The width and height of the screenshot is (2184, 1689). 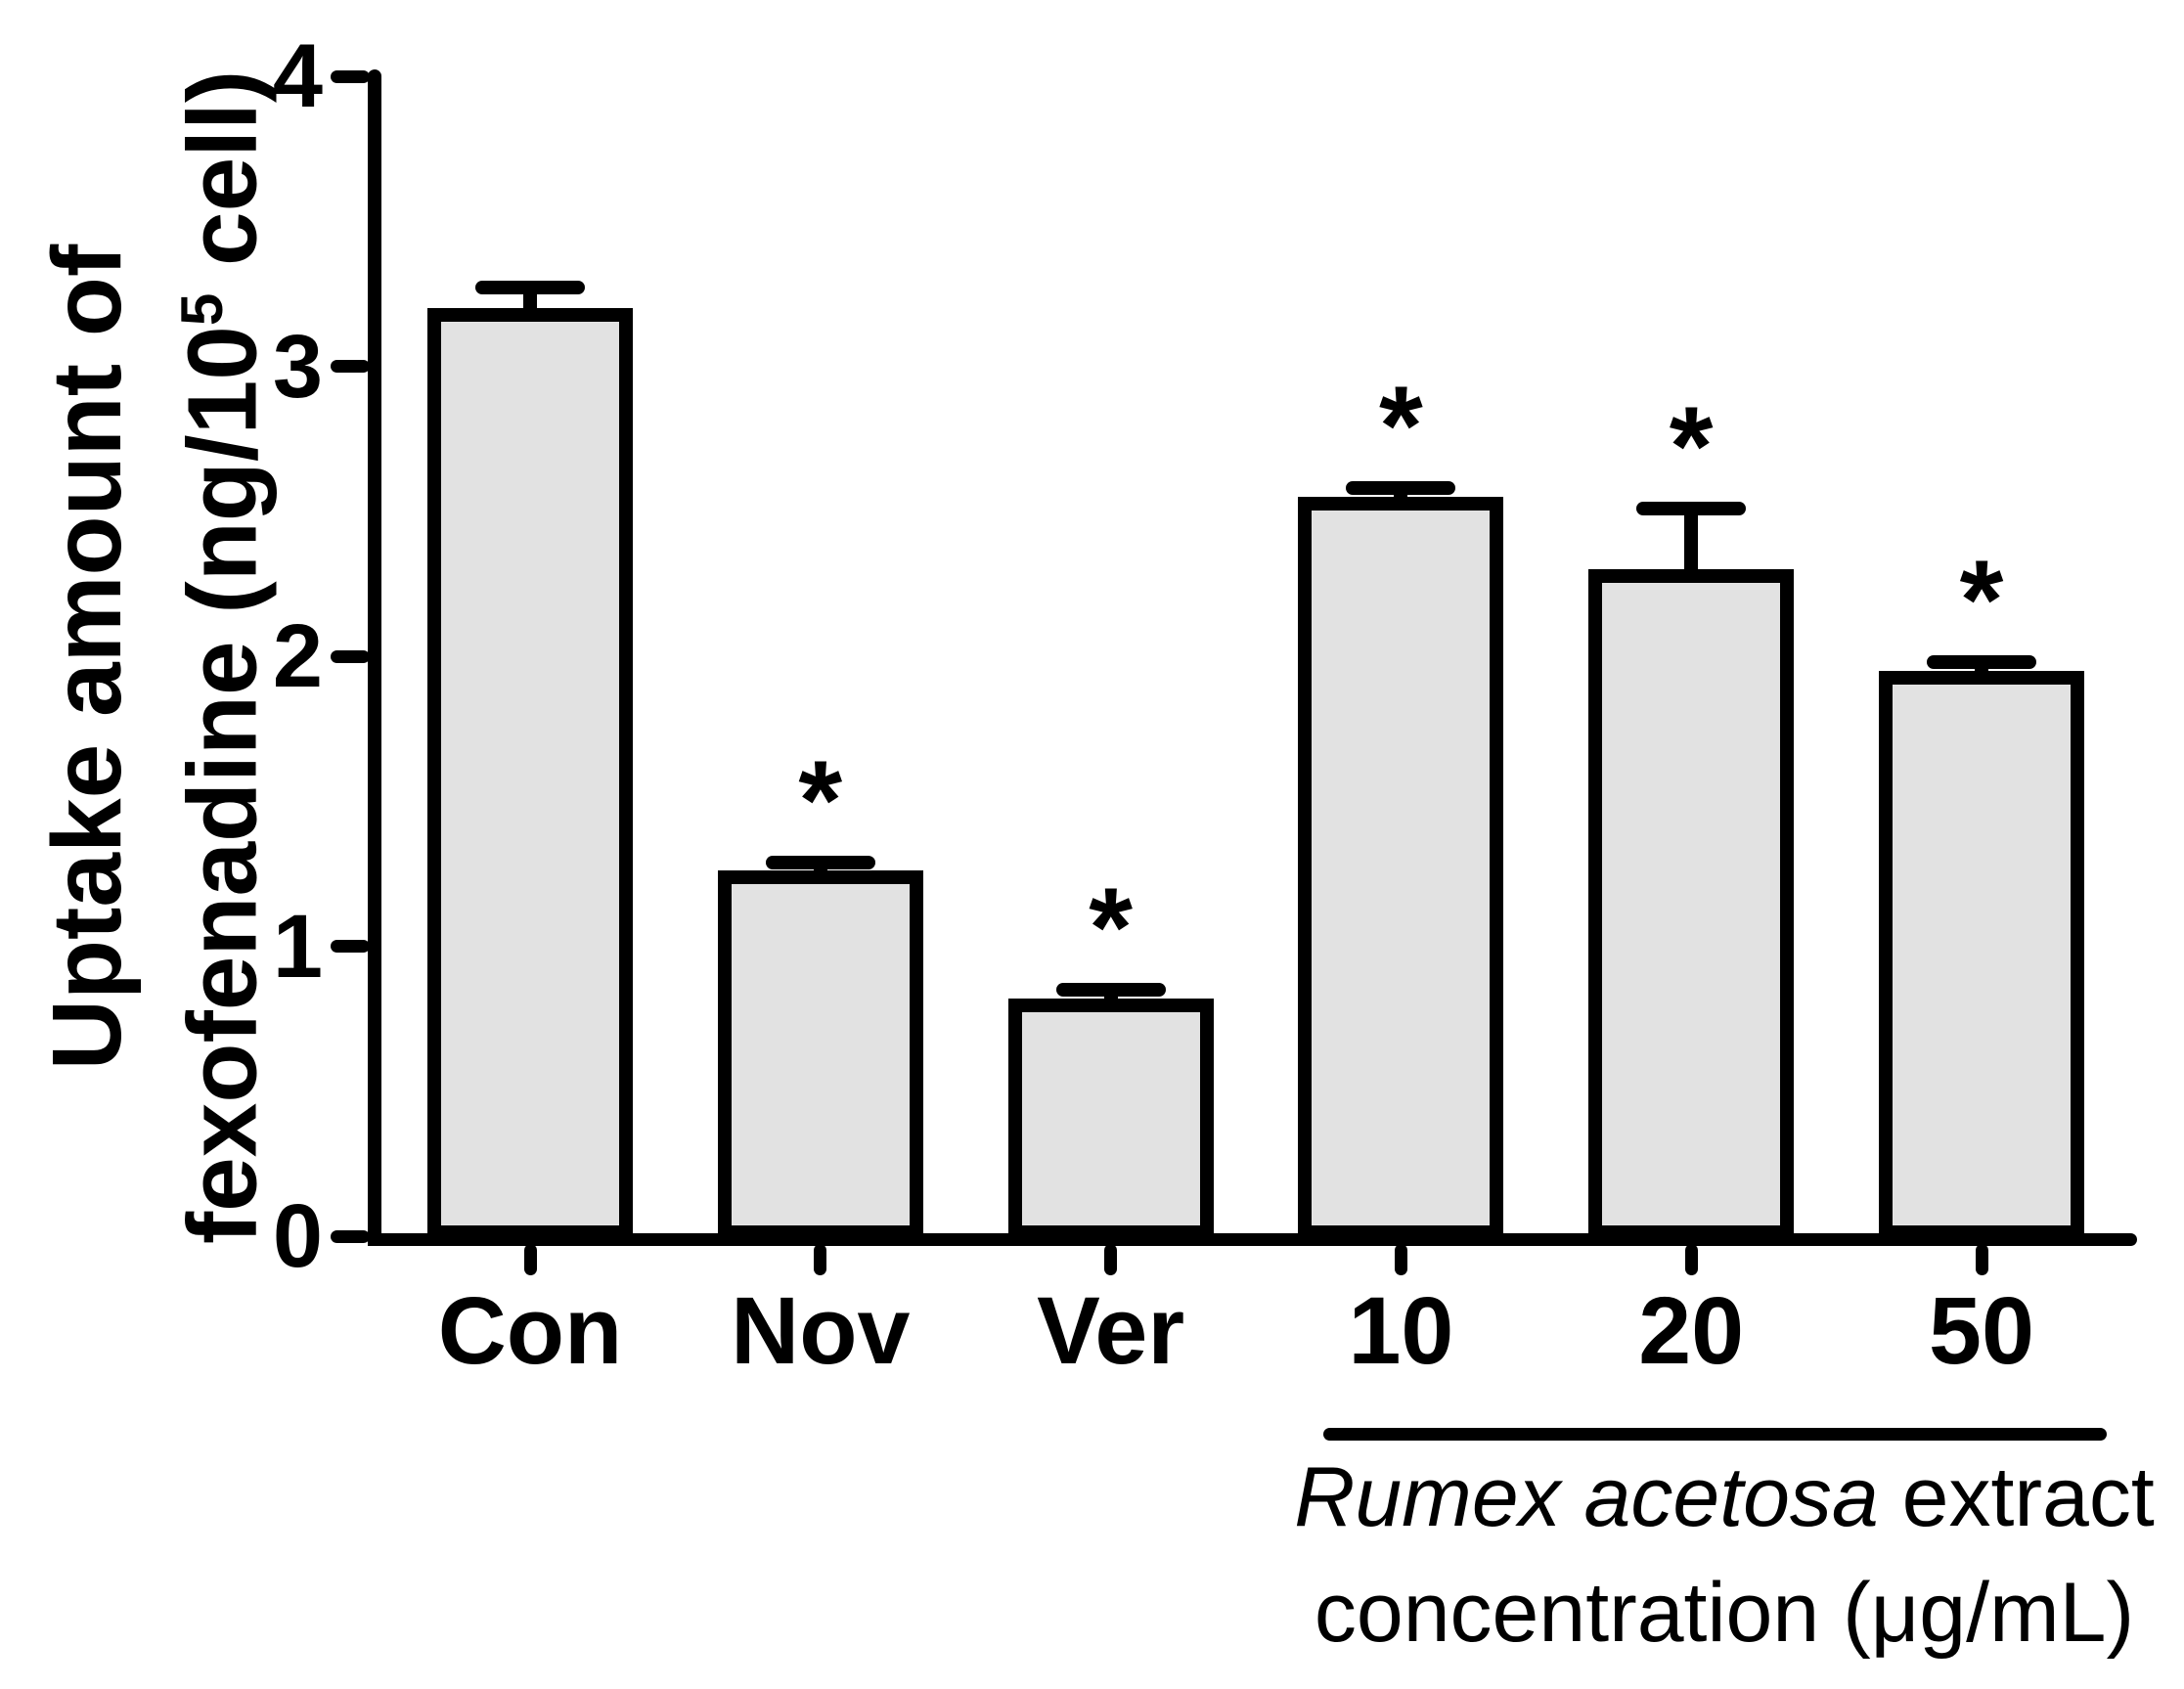 What do you see at coordinates (297, 76) in the screenshot?
I see `y-tick-label: 4` at bounding box center [297, 76].